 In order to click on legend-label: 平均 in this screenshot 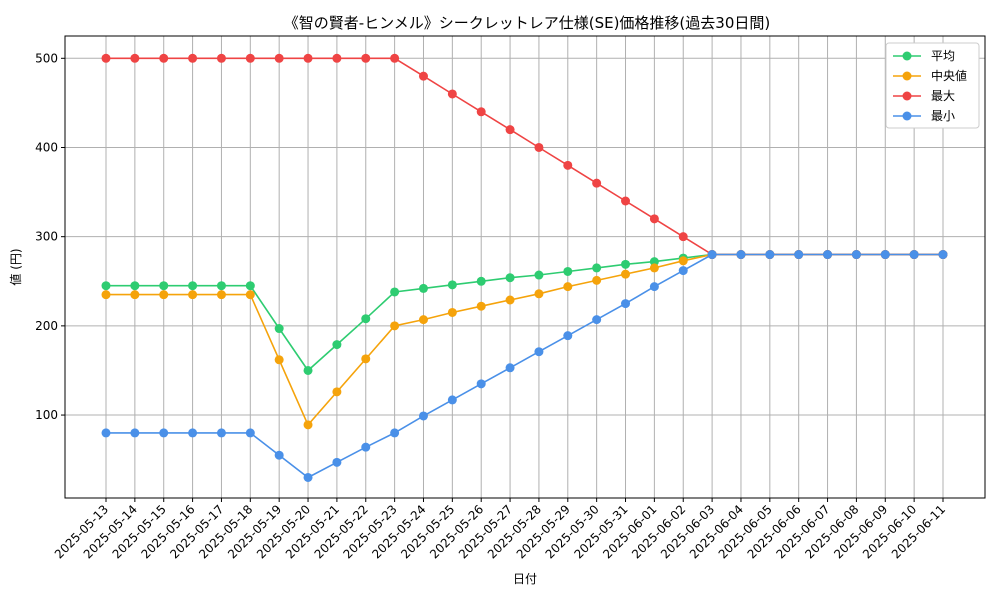, I will do `click(943, 56)`.